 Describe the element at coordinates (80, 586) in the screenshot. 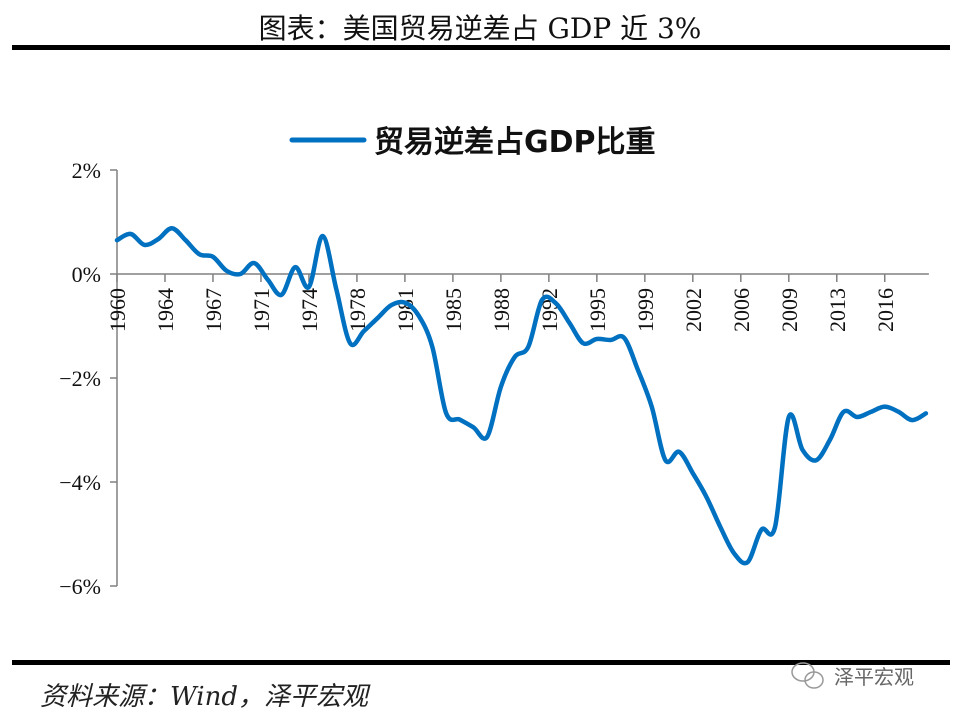

I see `y-tick-label: −6%` at that location.